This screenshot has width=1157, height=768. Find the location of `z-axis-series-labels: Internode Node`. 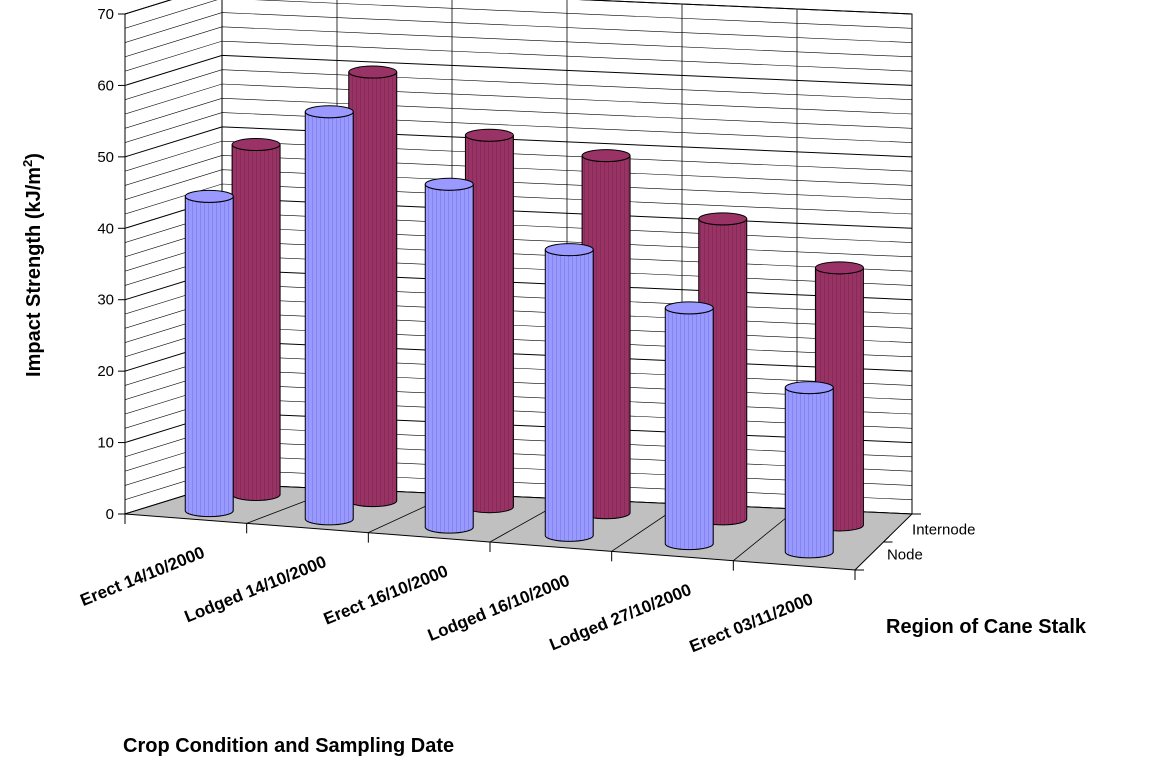

z-axis-series-labels: Internode Node is located at coordinates (931, 543).